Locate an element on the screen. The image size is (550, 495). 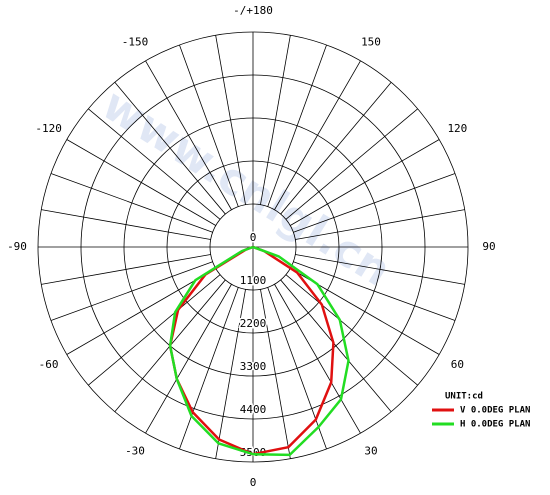
r-tick-label: 2200 is located at coordinates (253, 323).